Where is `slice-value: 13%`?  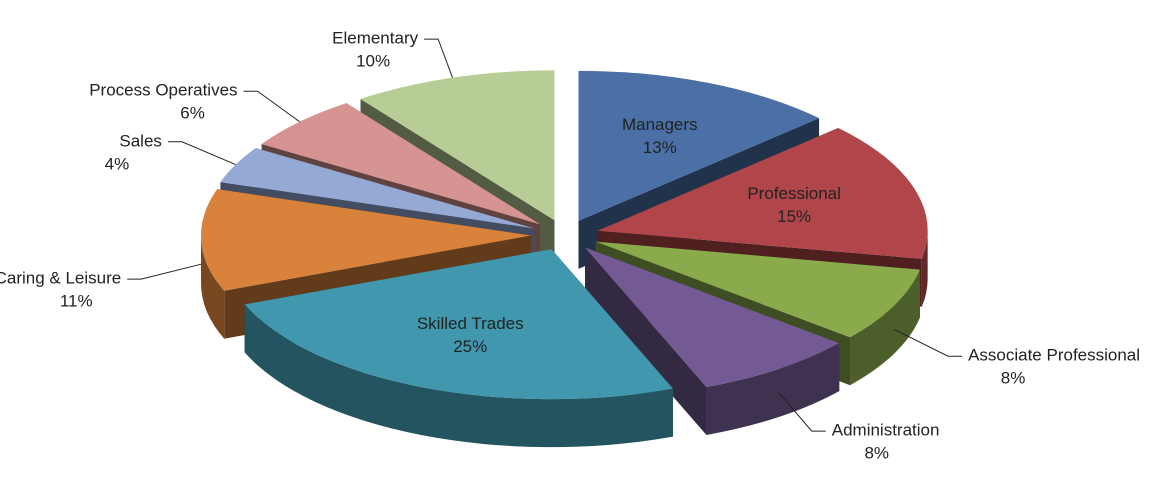
slice-value: 13% is located at coordinates (660, 147).